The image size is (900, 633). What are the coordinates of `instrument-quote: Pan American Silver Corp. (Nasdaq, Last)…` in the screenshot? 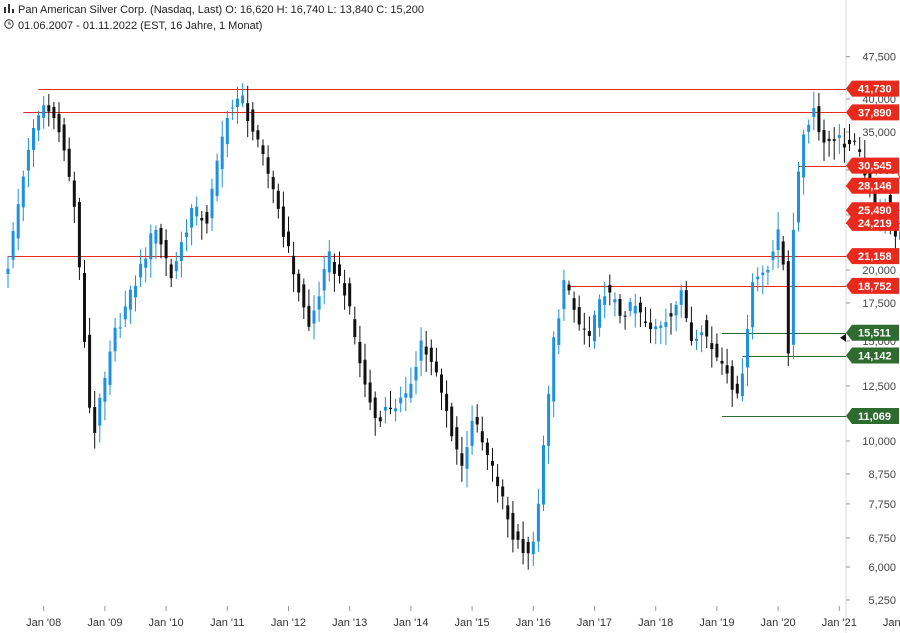 It's located at (221, 10).